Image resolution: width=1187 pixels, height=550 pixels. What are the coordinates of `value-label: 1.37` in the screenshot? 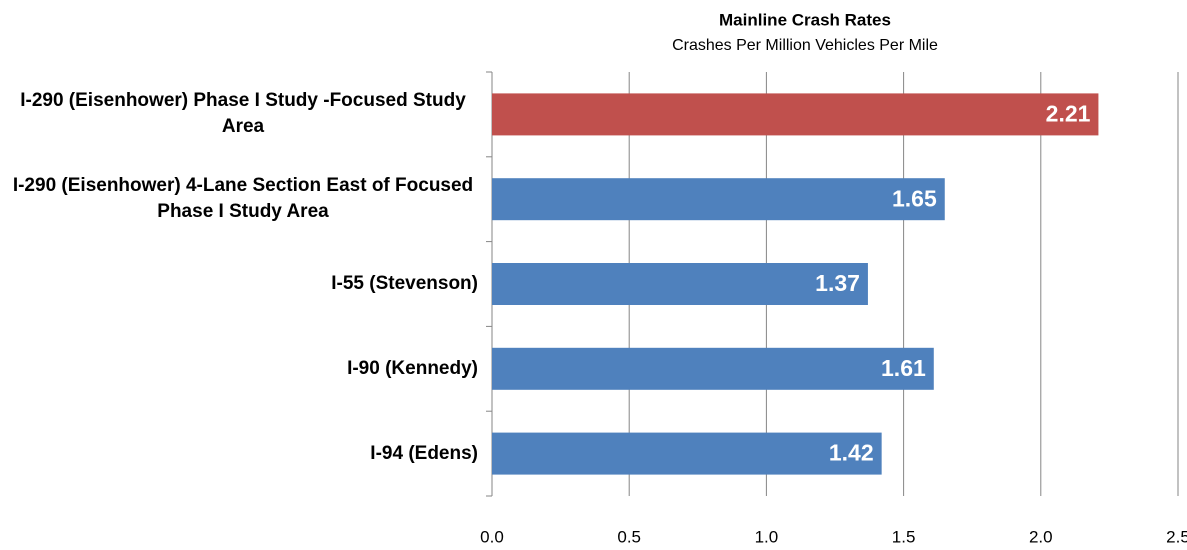 It's located at (837, 283).